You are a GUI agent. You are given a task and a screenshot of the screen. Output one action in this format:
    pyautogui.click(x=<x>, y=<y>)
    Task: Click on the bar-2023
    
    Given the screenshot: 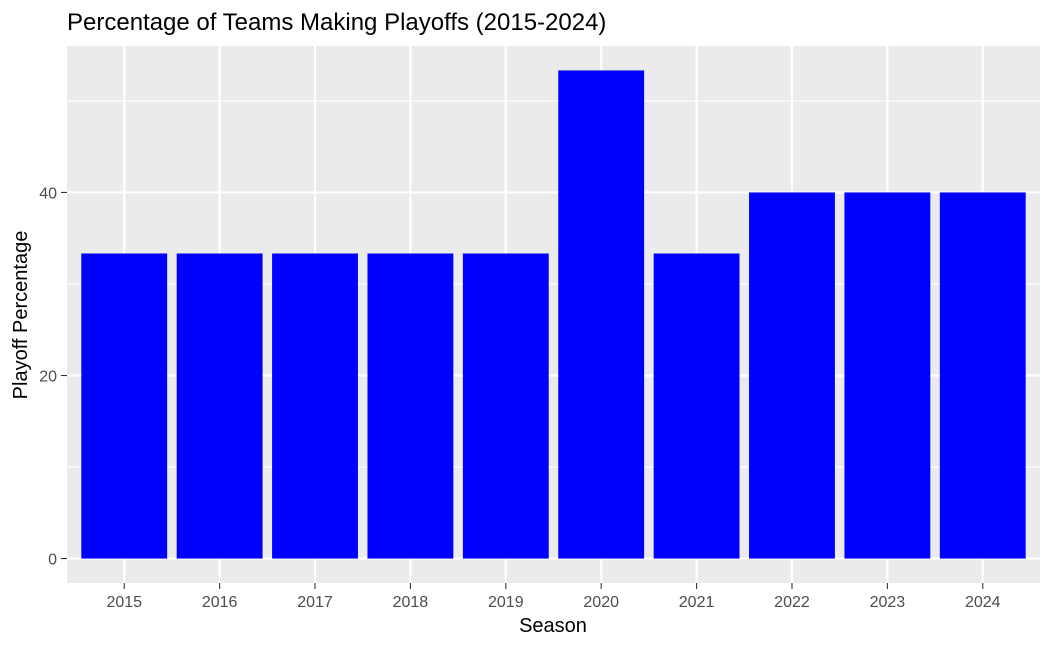 What is the action you would take?
    pyautogui.click(x=887, y=375)
    